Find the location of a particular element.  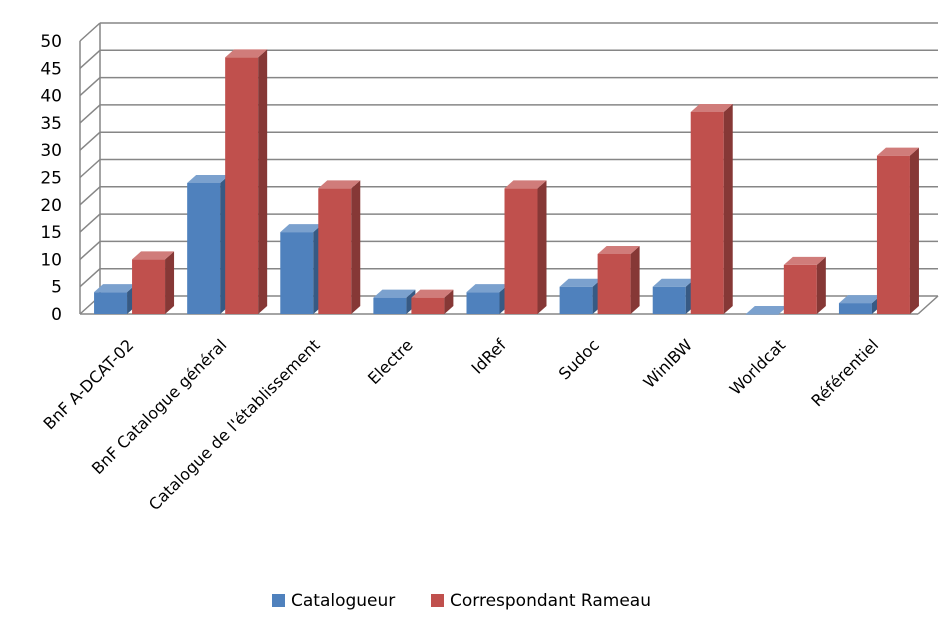

floor-right-edge is located at coordinates (928, 305).